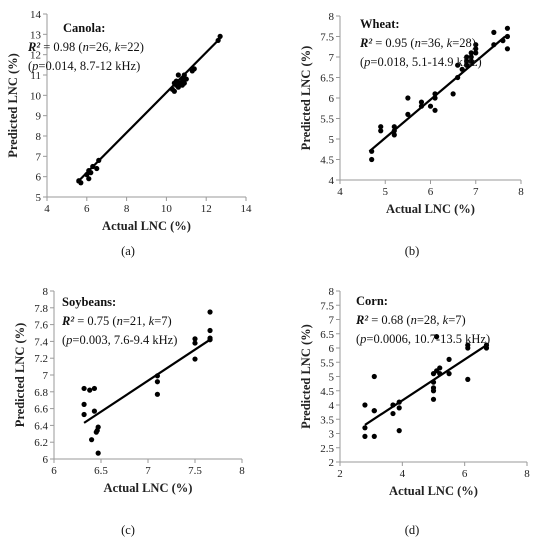 The width and height of the screenshot is (543, 550). Describe the element at coordinates (412, 530) in the screenshot. I see `panel-label: (d)` at that location.